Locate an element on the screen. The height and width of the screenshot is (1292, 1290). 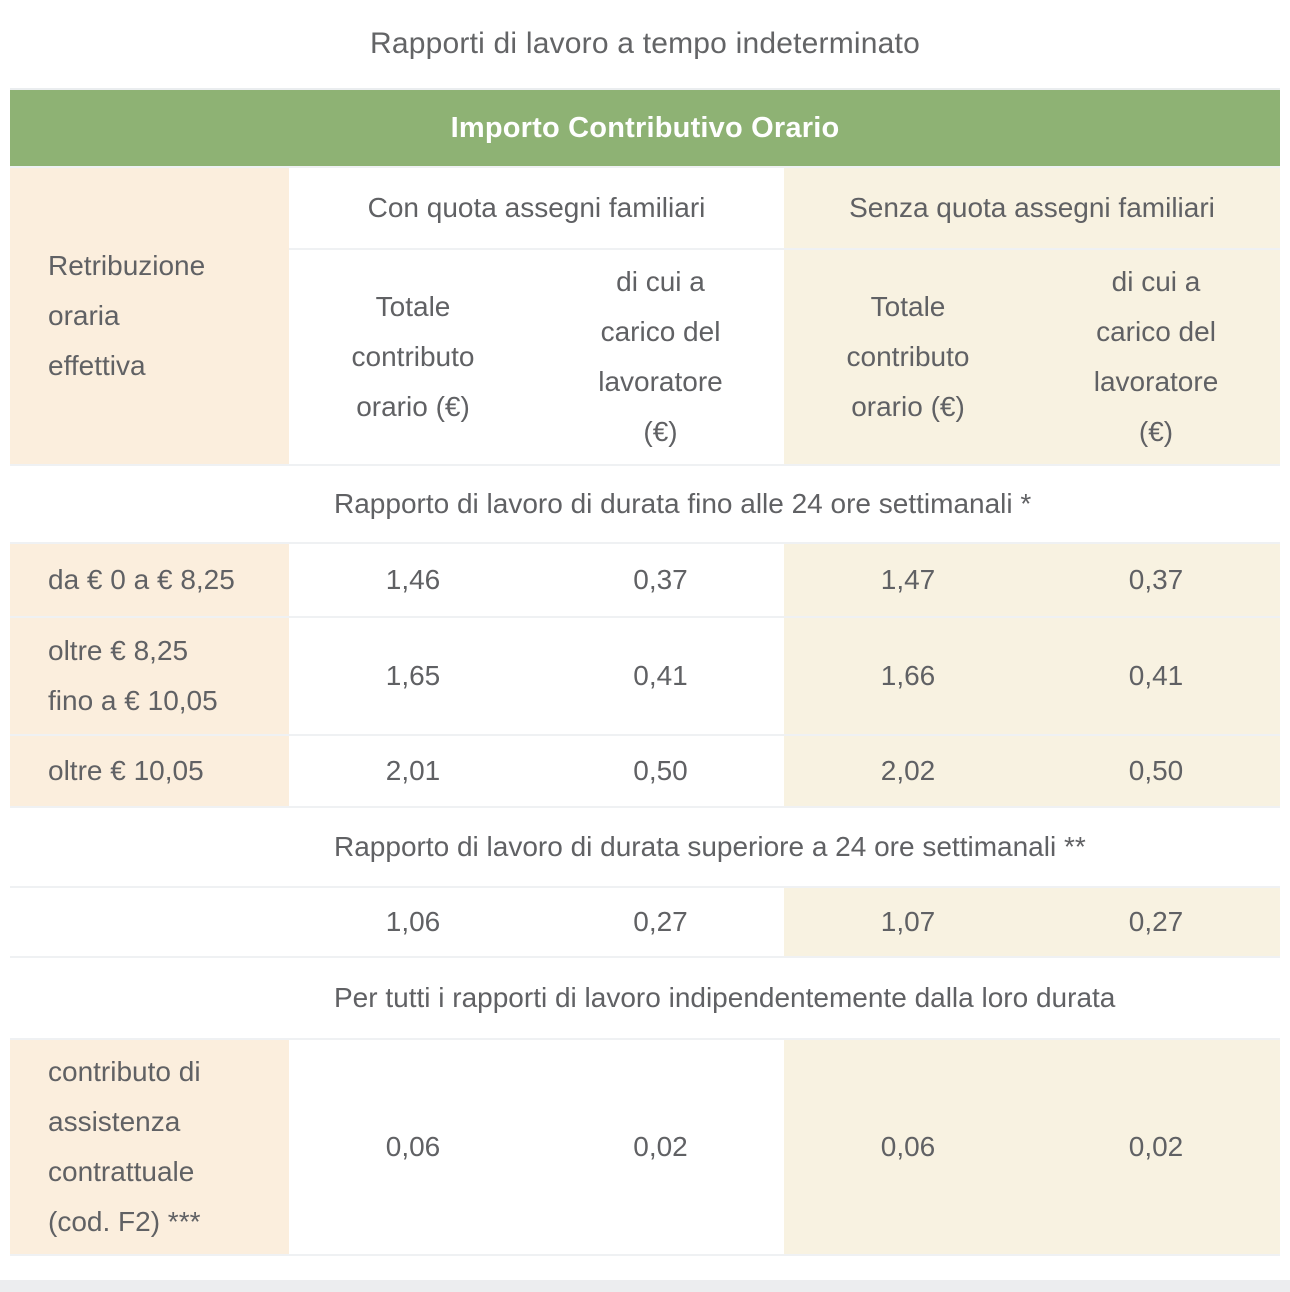
group-header-con-quota: Con quota assegni familiari is located at coordinates (536, 208).